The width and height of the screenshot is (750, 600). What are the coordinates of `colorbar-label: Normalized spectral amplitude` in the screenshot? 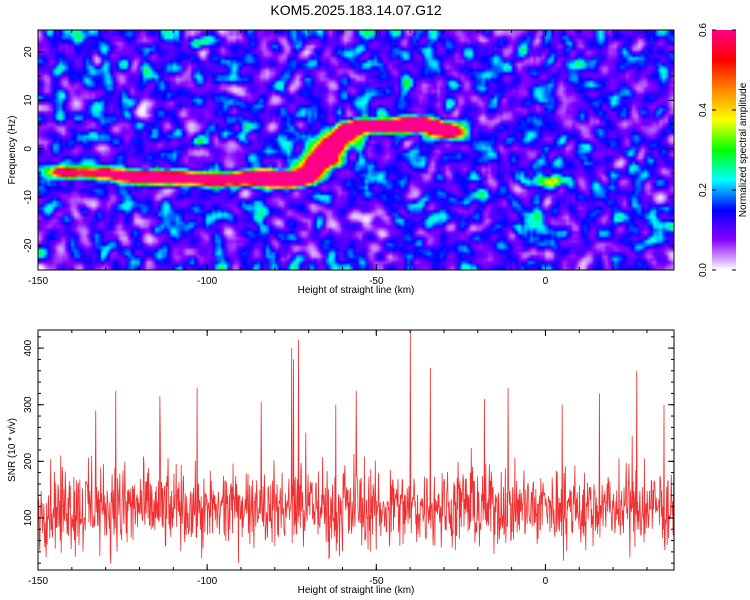 It's located at (743, 149).